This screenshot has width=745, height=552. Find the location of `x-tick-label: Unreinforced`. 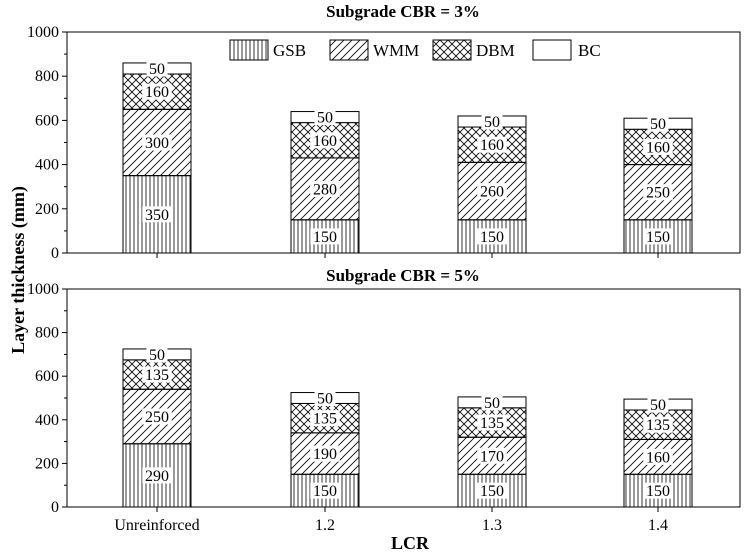

x-tick-label: Unreinforced is located at coordinates (156, 525).